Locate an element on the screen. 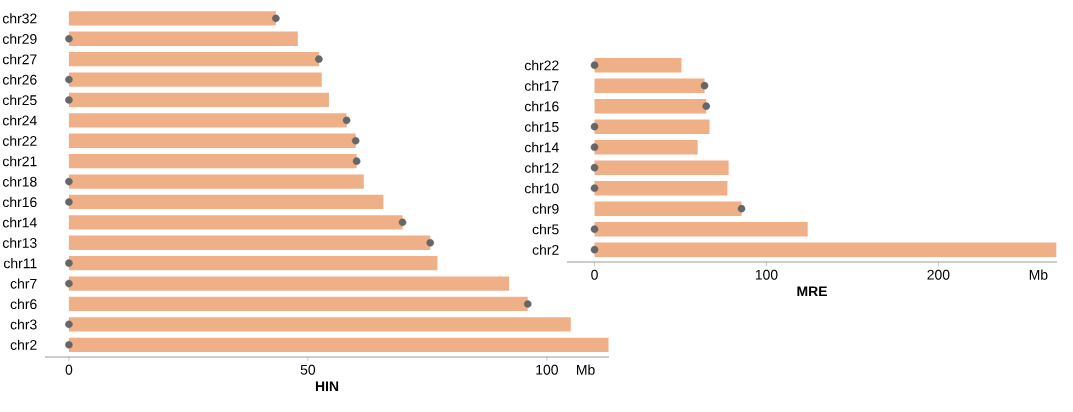 Image resolution: width=1073 pixels, height=412 pixels. x-tick-label: 200 is located at coordinates (938, 274).